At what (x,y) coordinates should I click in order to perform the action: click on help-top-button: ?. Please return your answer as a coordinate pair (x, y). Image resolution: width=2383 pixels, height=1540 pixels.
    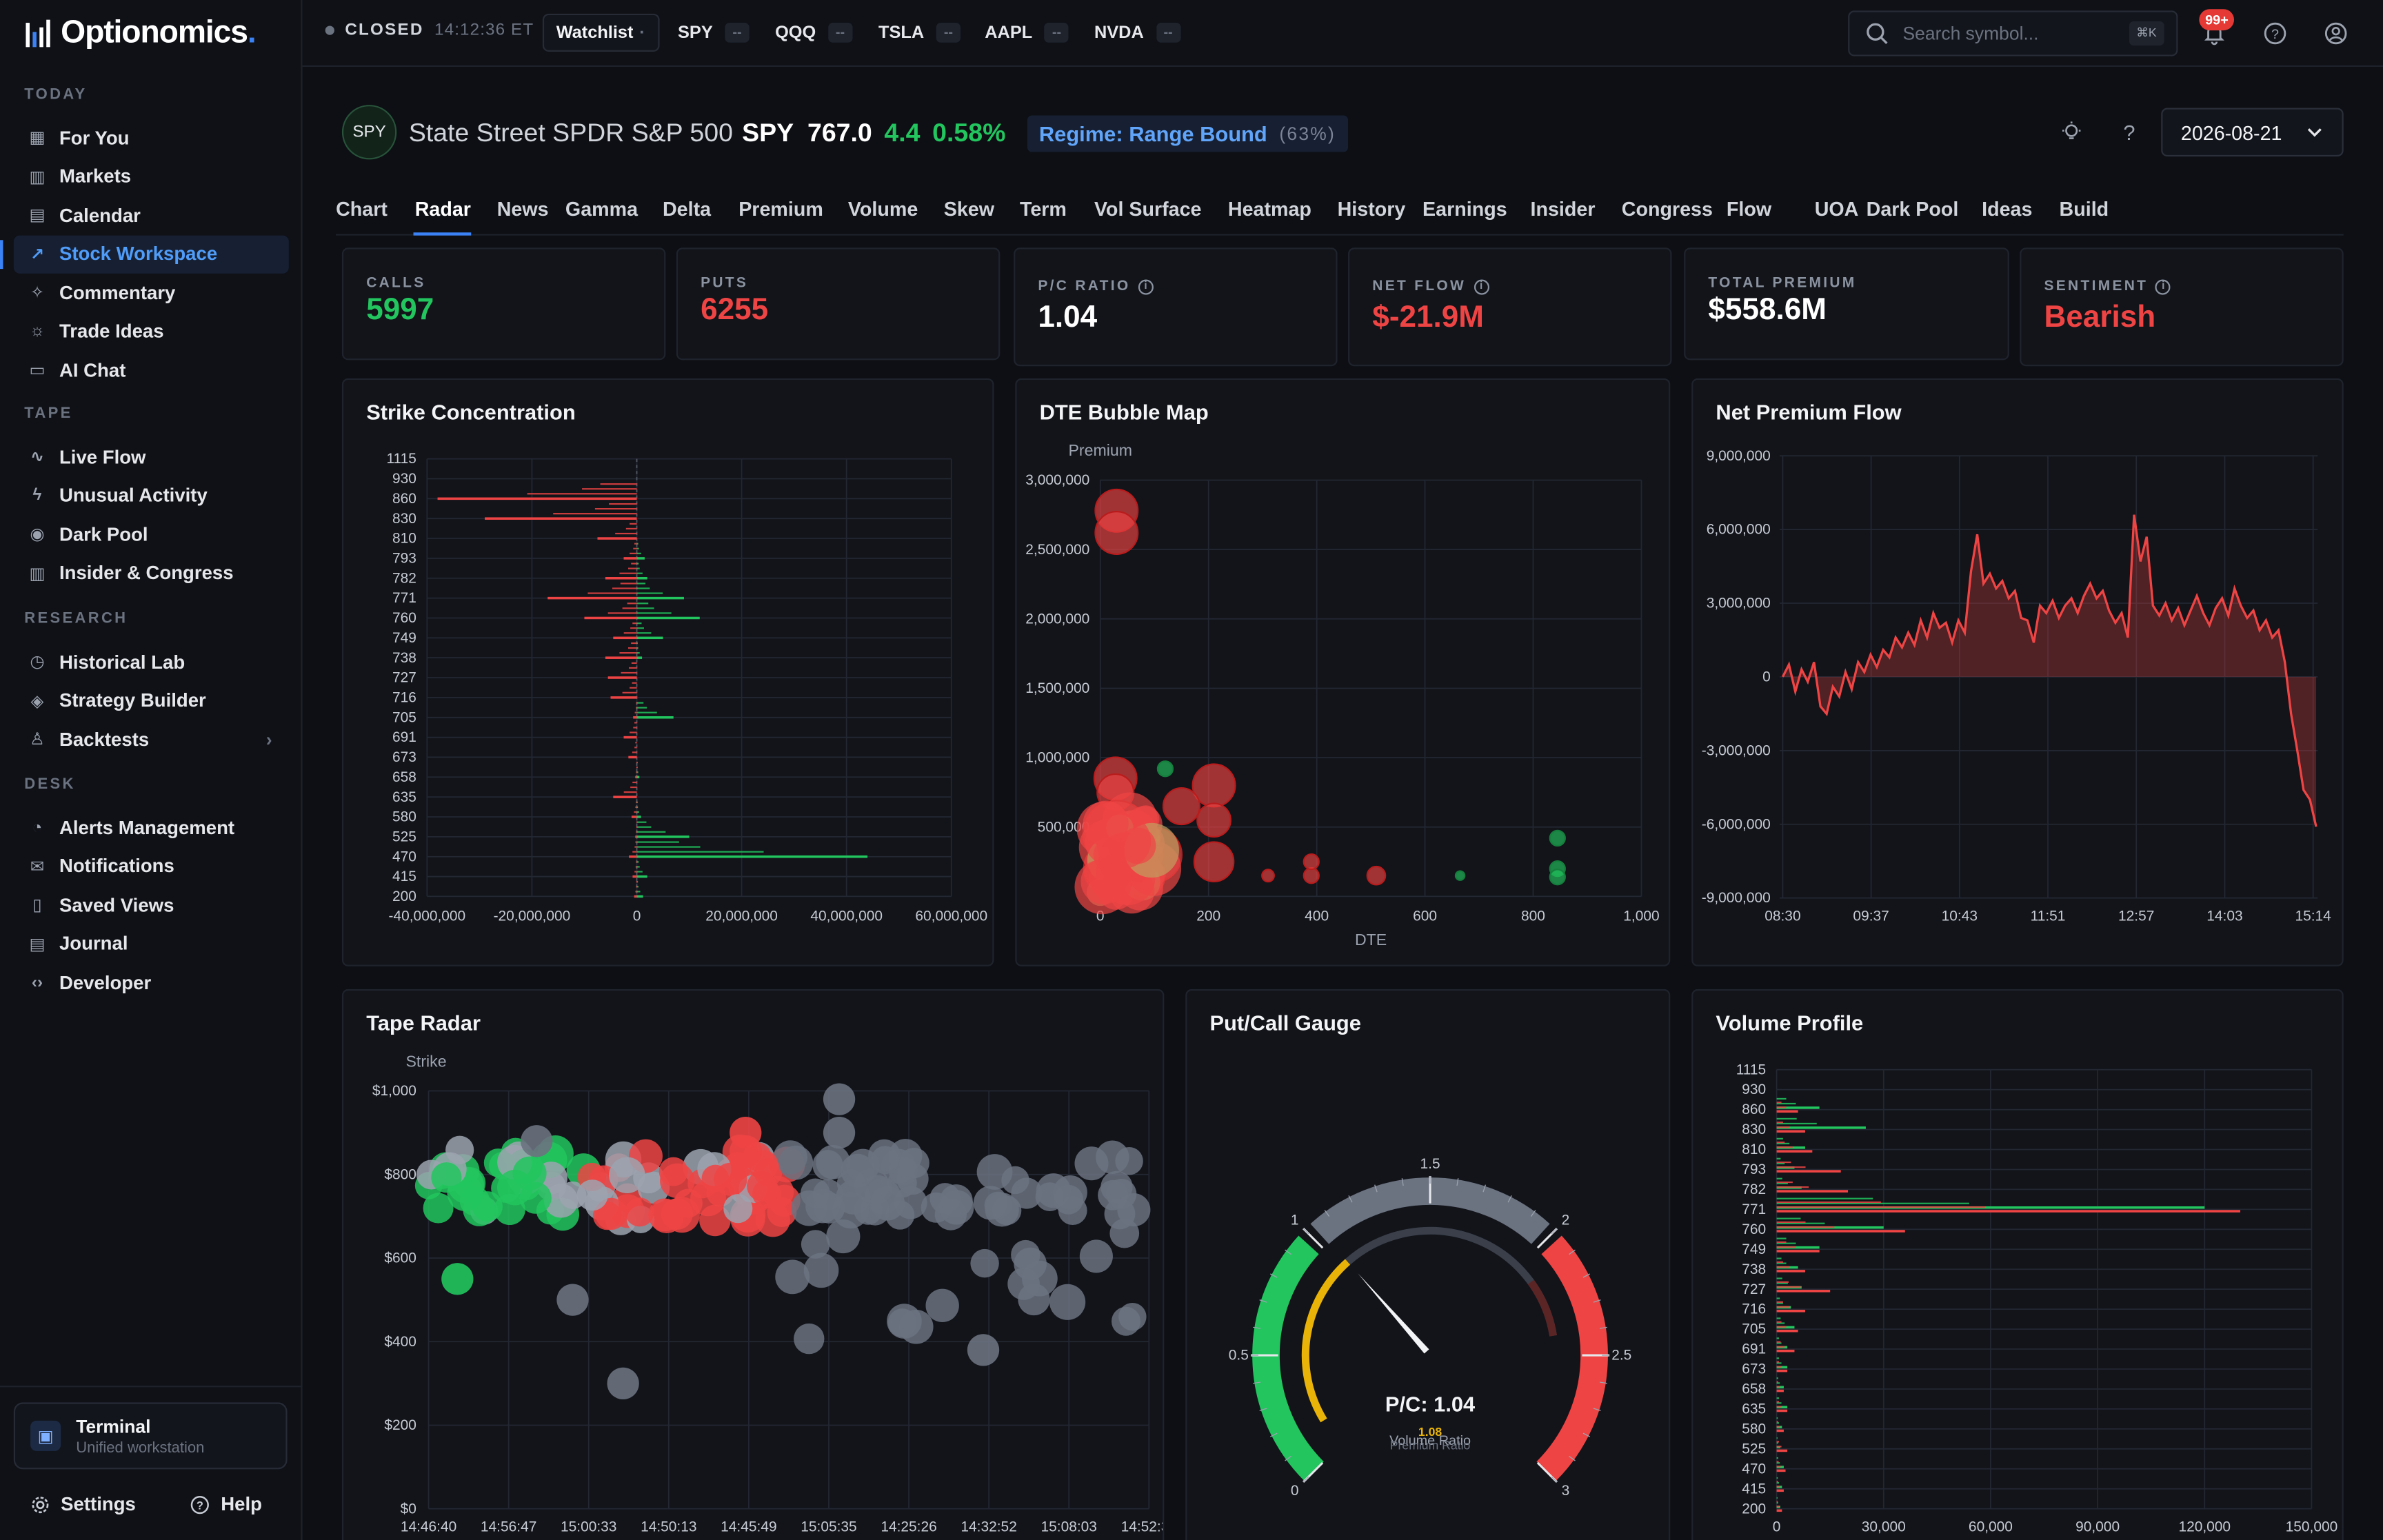
    Looking at the image, I should click on (2274, 34).